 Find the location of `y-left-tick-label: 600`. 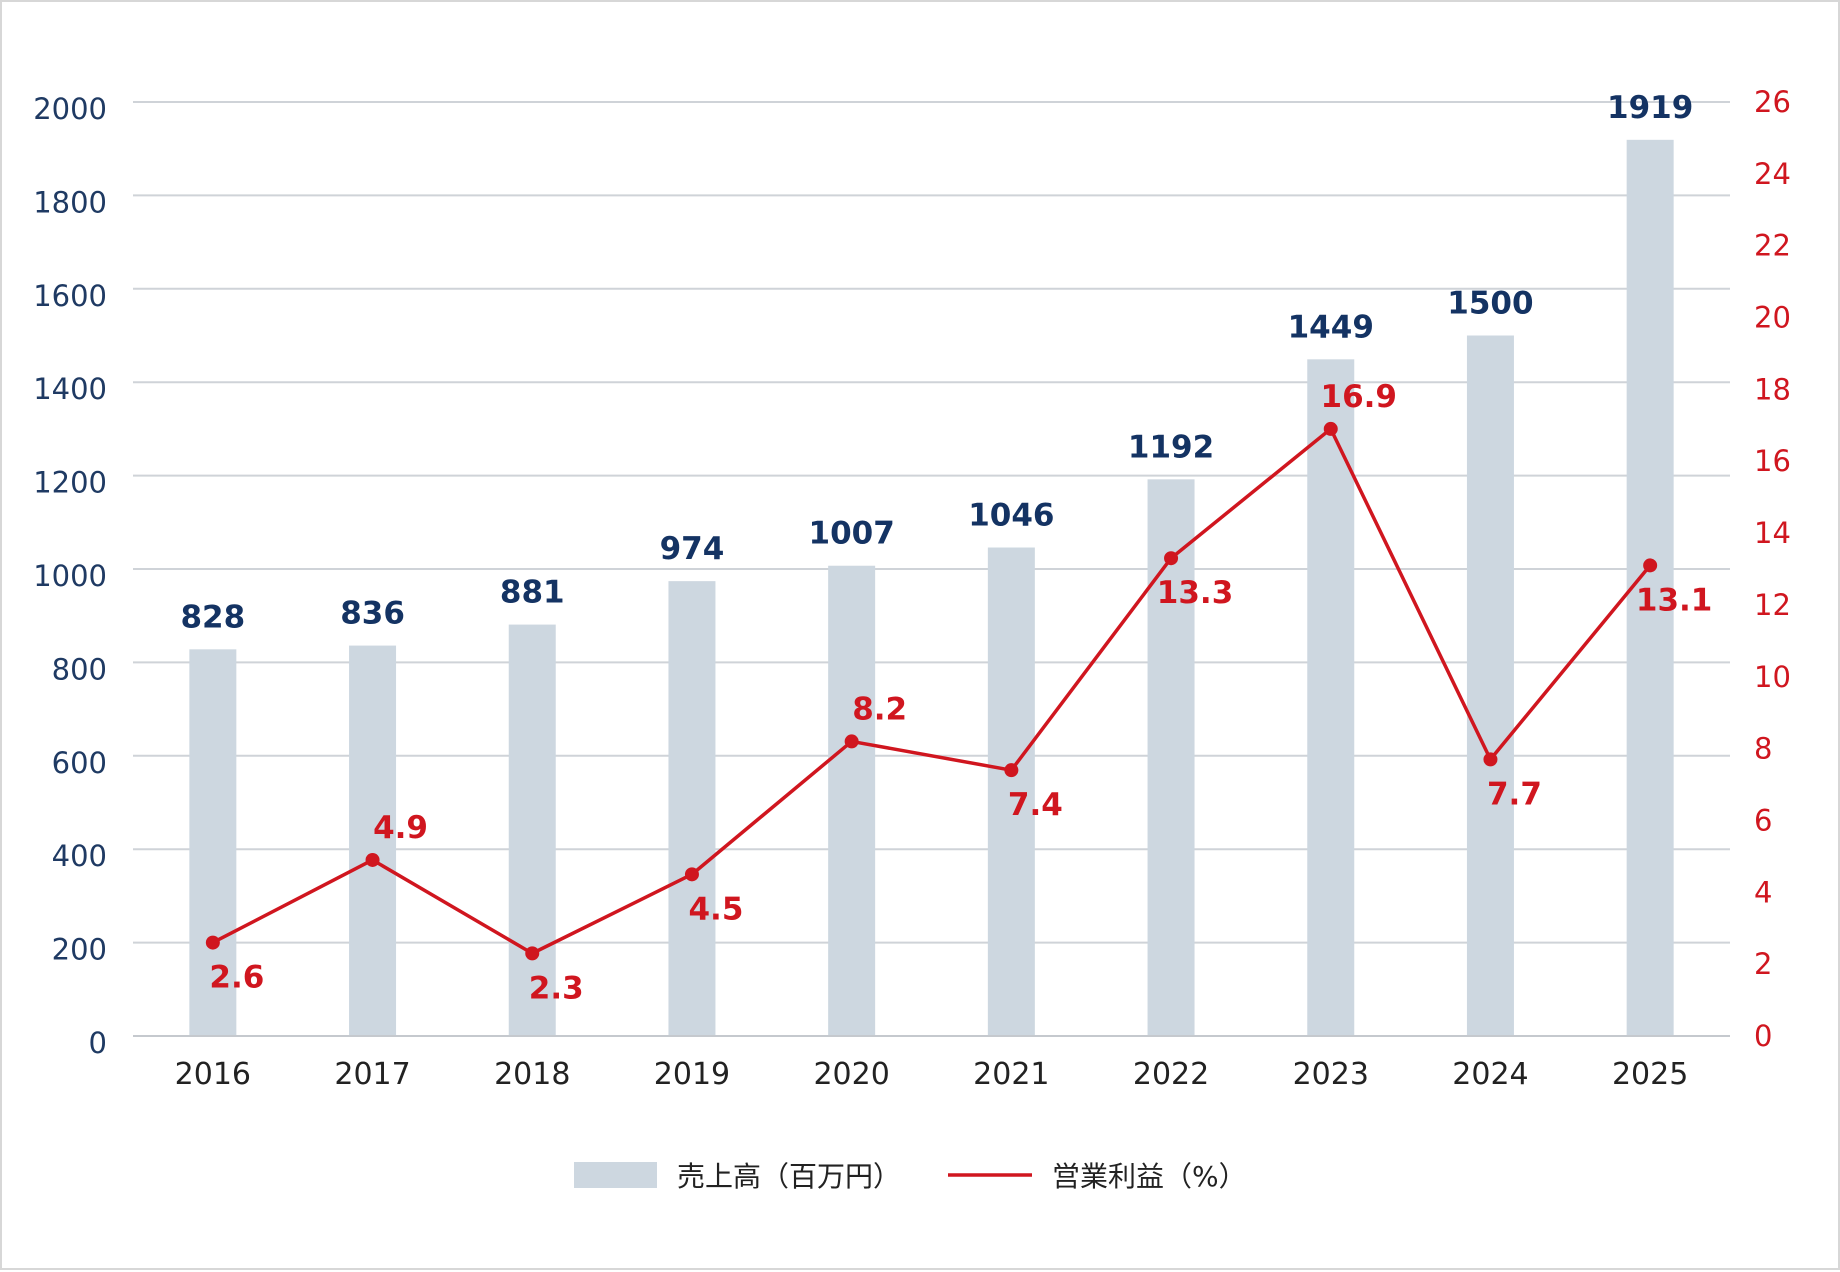

y-left-tick-label: 600 is located at coordinates (79, 763).